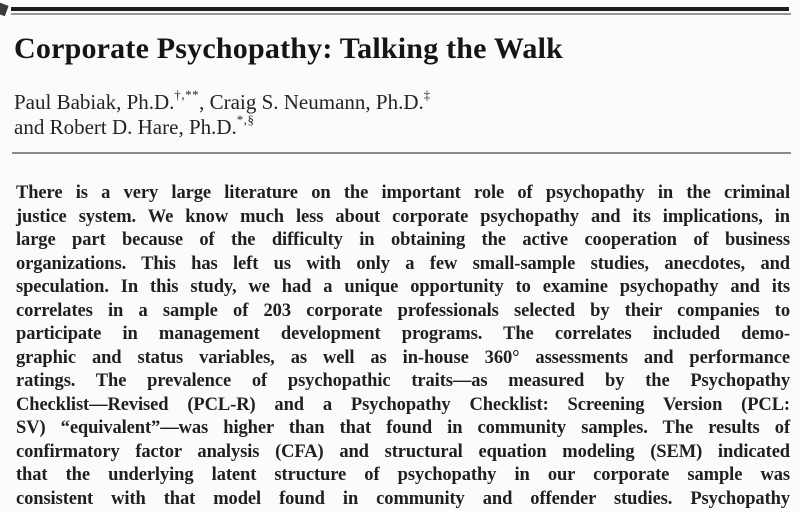  What do you see at coordinates (400, 9) in the screenshot?
I see `top-rule-thick` at bounding box center [400, 9].